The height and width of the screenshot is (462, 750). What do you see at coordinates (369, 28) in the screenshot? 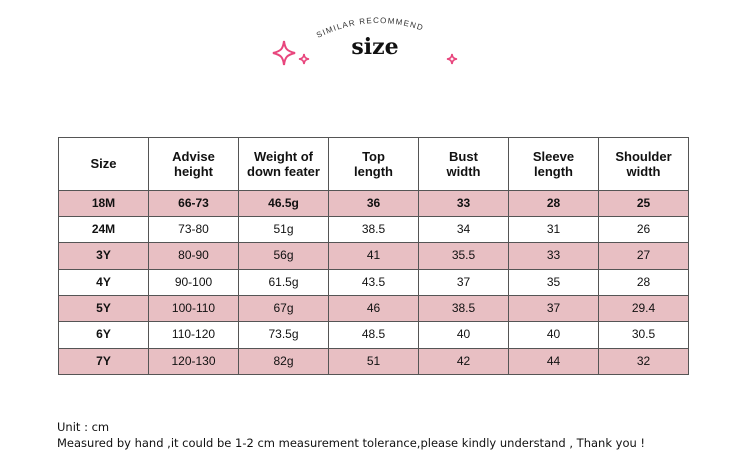
I see `arc-label: SIMILAR RECOMMEND` at bounding box center [369, 28].